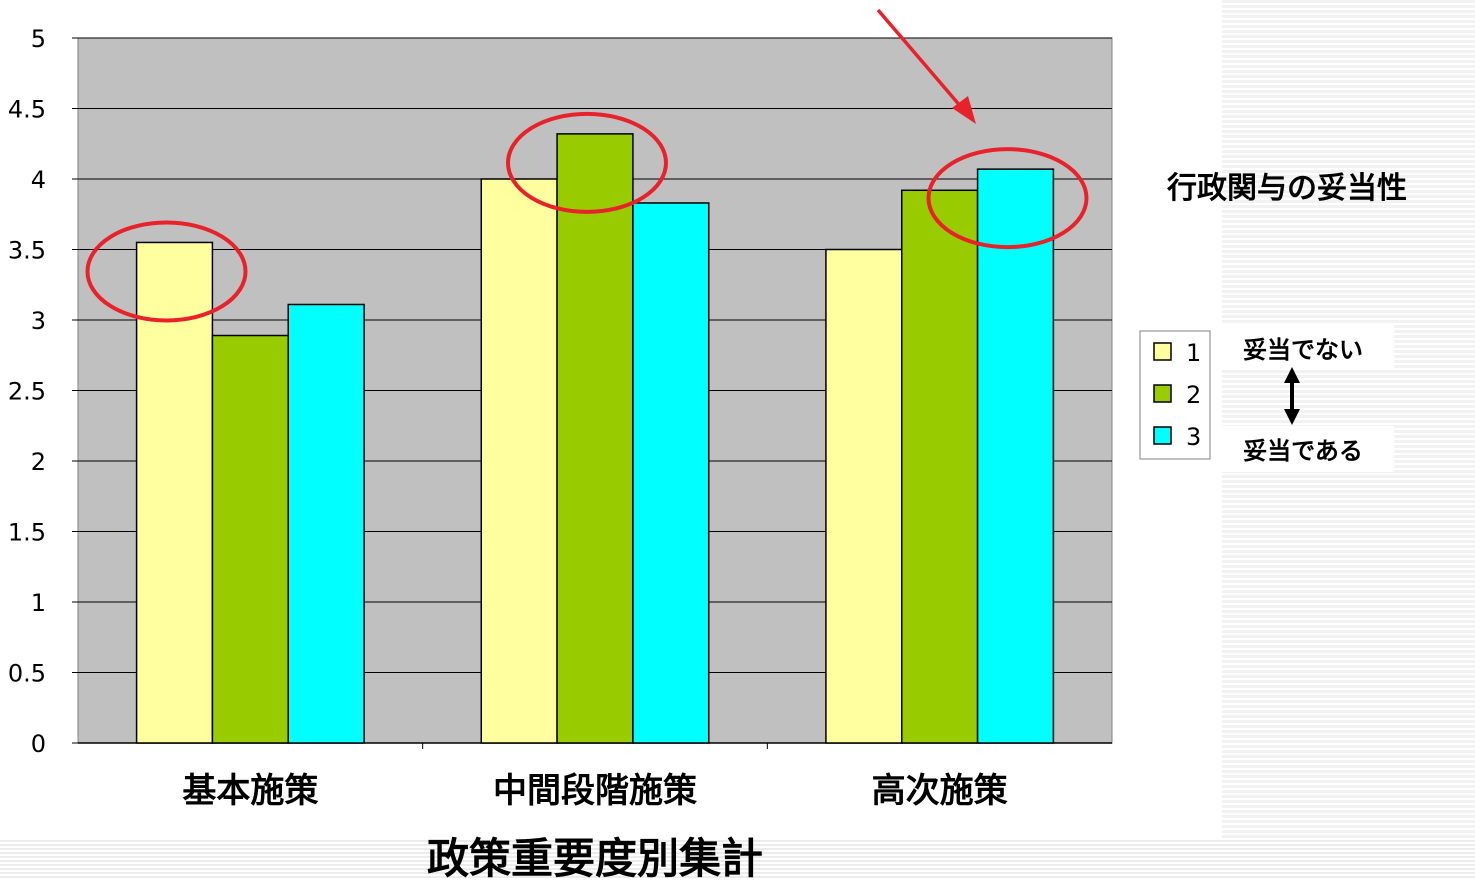  What do you see at coordinates (250, 791) in the screenshot?
I see `x-tick-label: 基本施策` at bounding box center [250, 791].